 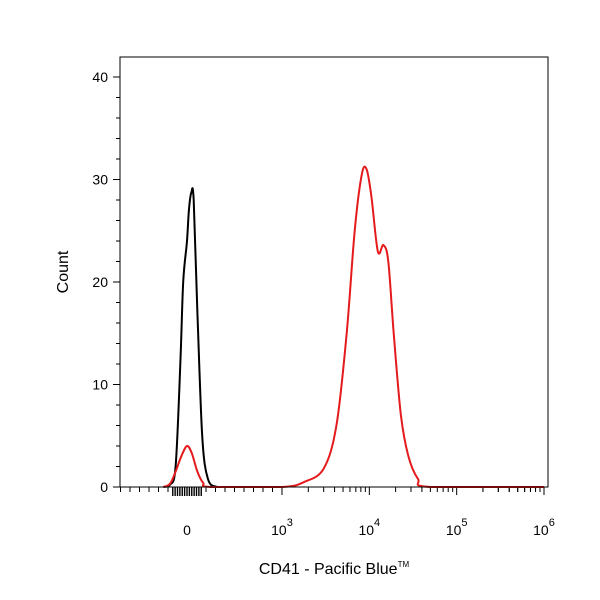 What do you see at coordinates (464, 523) in the screenshot?
I see `x-tick-exponent-3: 5` at bounding box center [464, 523].